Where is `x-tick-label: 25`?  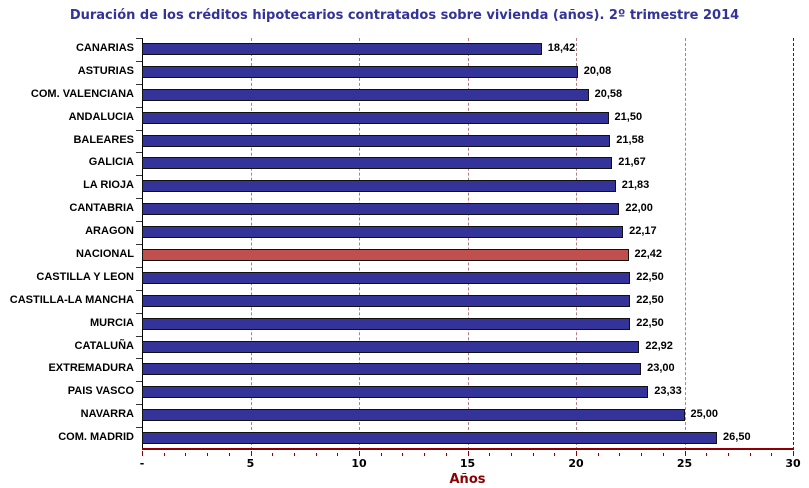
x-tick-label: 25 is located at coordinates (684, 463).